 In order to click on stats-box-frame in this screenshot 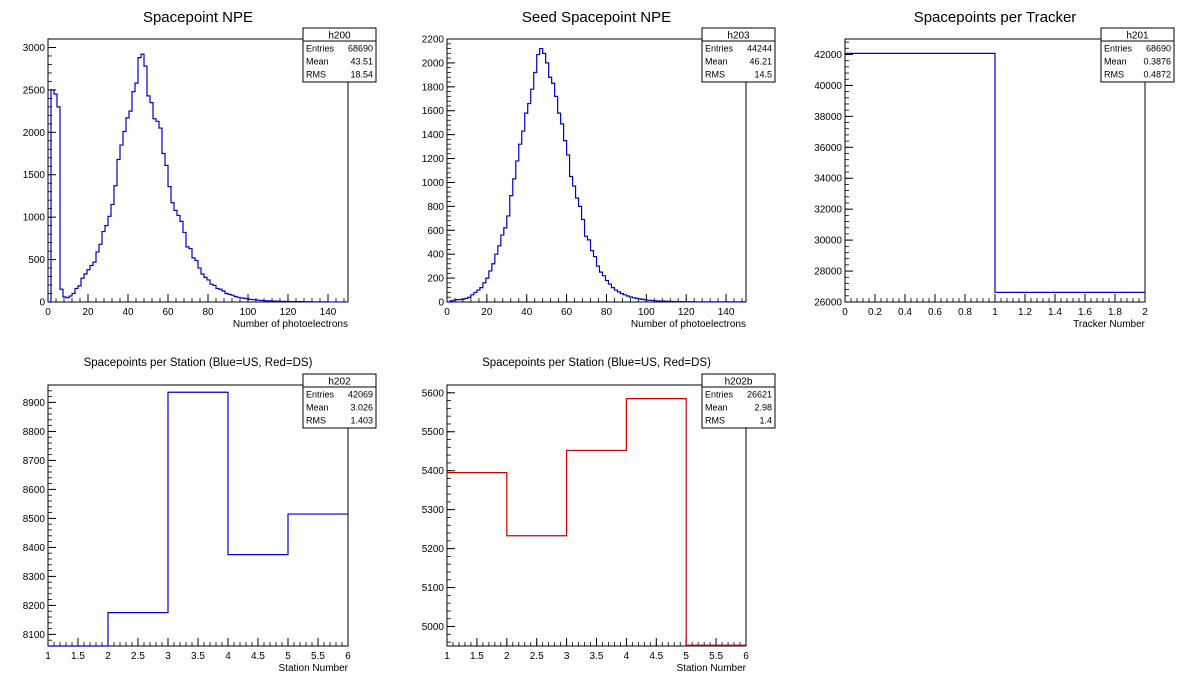, I will do `click(339, 401)`.